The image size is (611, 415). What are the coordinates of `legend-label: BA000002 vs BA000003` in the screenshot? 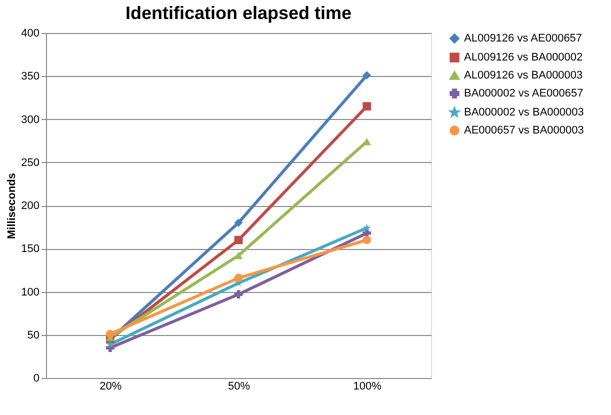 It's located at (524, 112).